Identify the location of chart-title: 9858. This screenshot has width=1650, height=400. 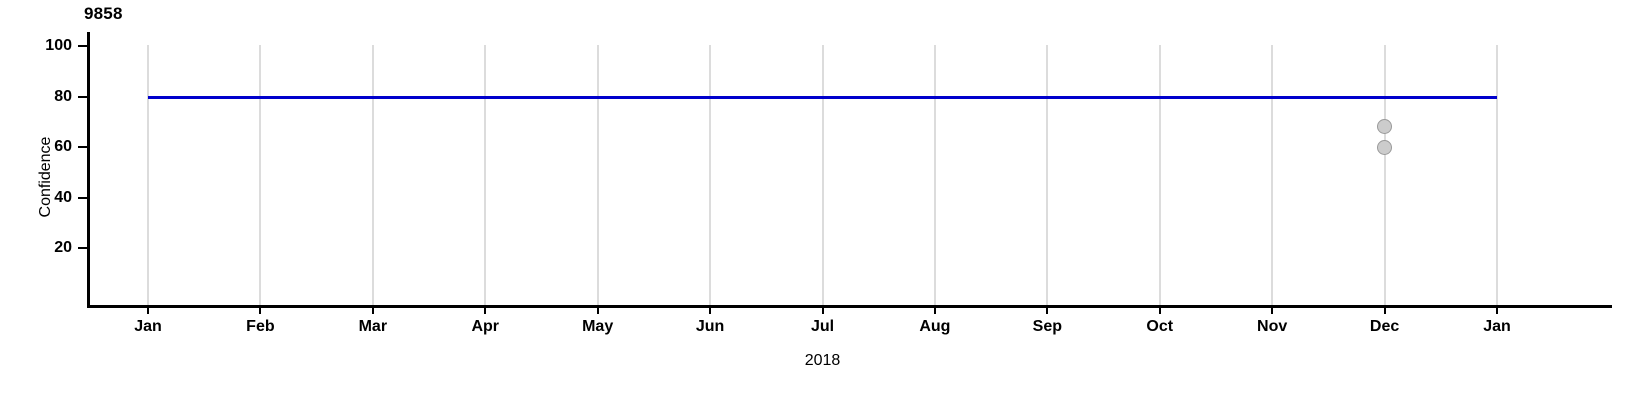
(103, 13).